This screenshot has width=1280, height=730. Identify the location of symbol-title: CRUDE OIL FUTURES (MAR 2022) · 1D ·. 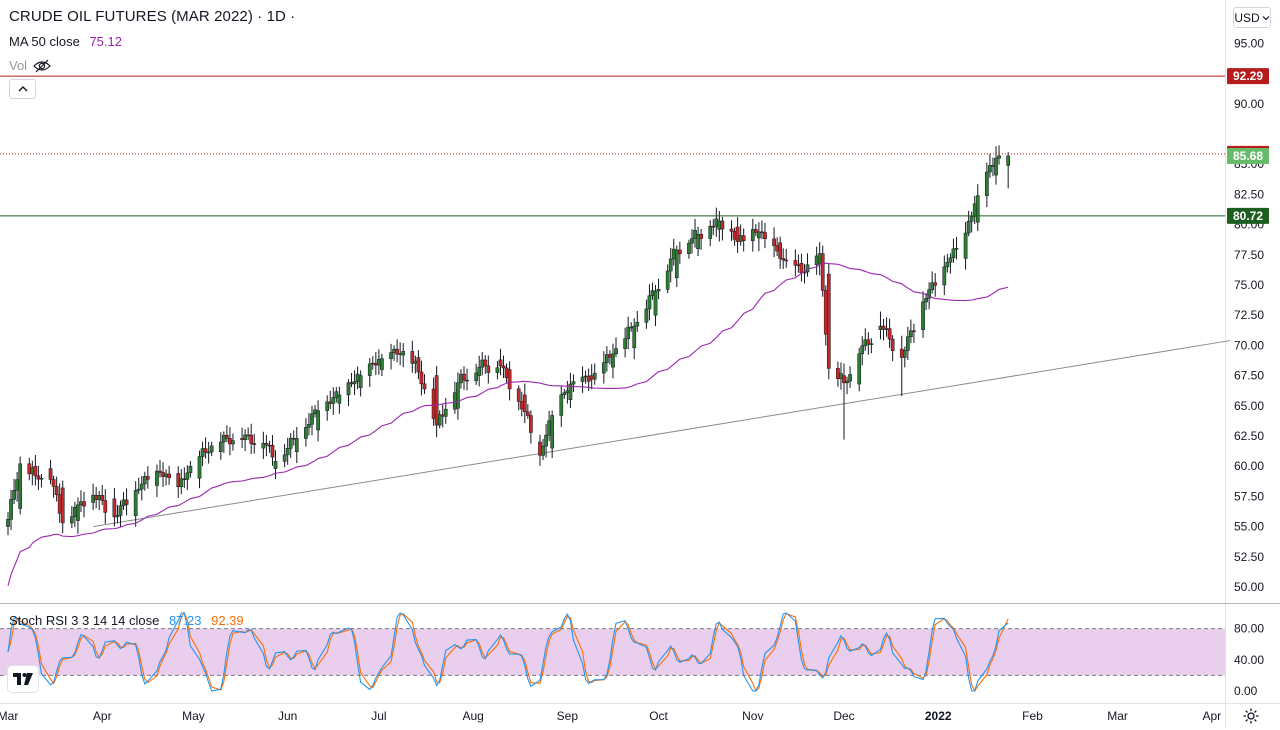
(152, 16).